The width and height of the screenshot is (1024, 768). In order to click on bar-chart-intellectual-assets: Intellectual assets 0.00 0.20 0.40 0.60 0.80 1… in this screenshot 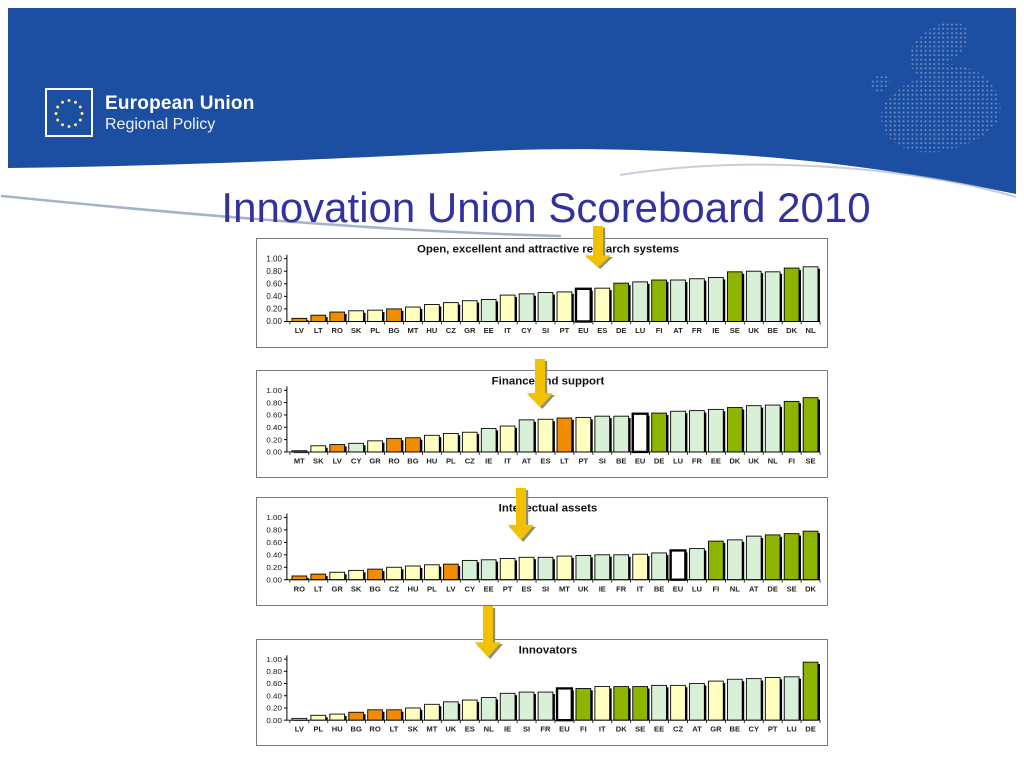, I will do `click(543, 548)`.